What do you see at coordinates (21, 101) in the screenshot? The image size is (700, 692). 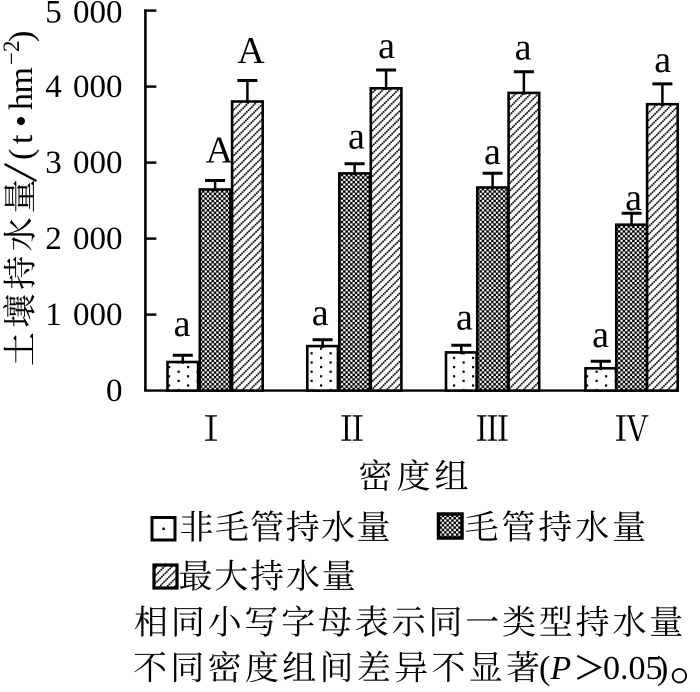 I see `svg-text: h` at bounding box center [21, 101].